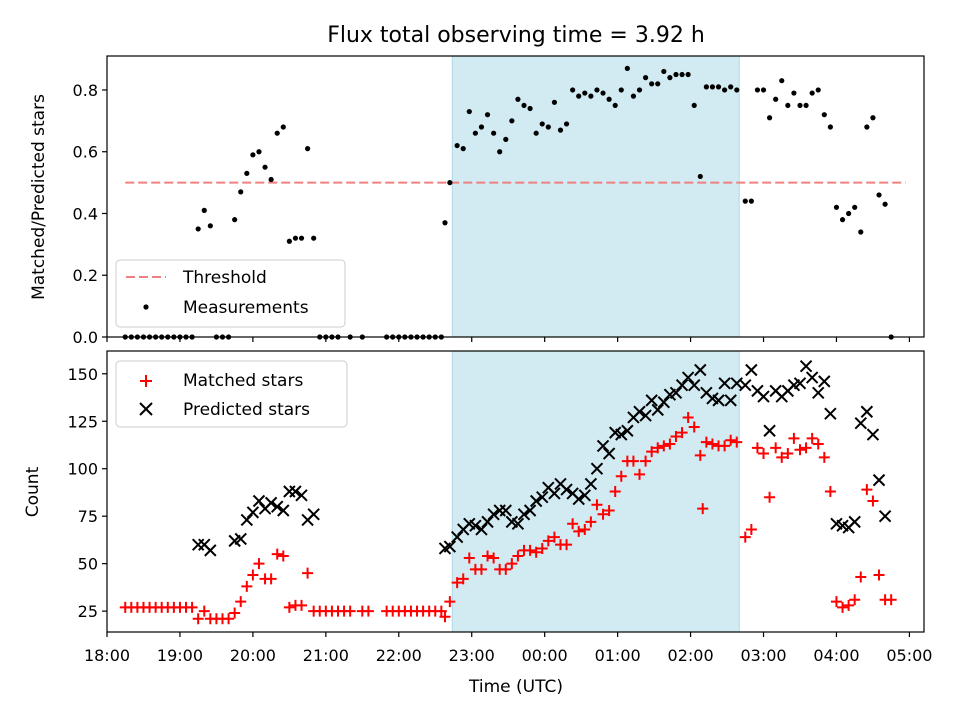 Image resolution: width=960 pixels, height=720 pixels. What do you see at coordinates (243, 381) in the screenshot?
I see `legend-matched-label: Matched stars` at bounding box center [243, 381].